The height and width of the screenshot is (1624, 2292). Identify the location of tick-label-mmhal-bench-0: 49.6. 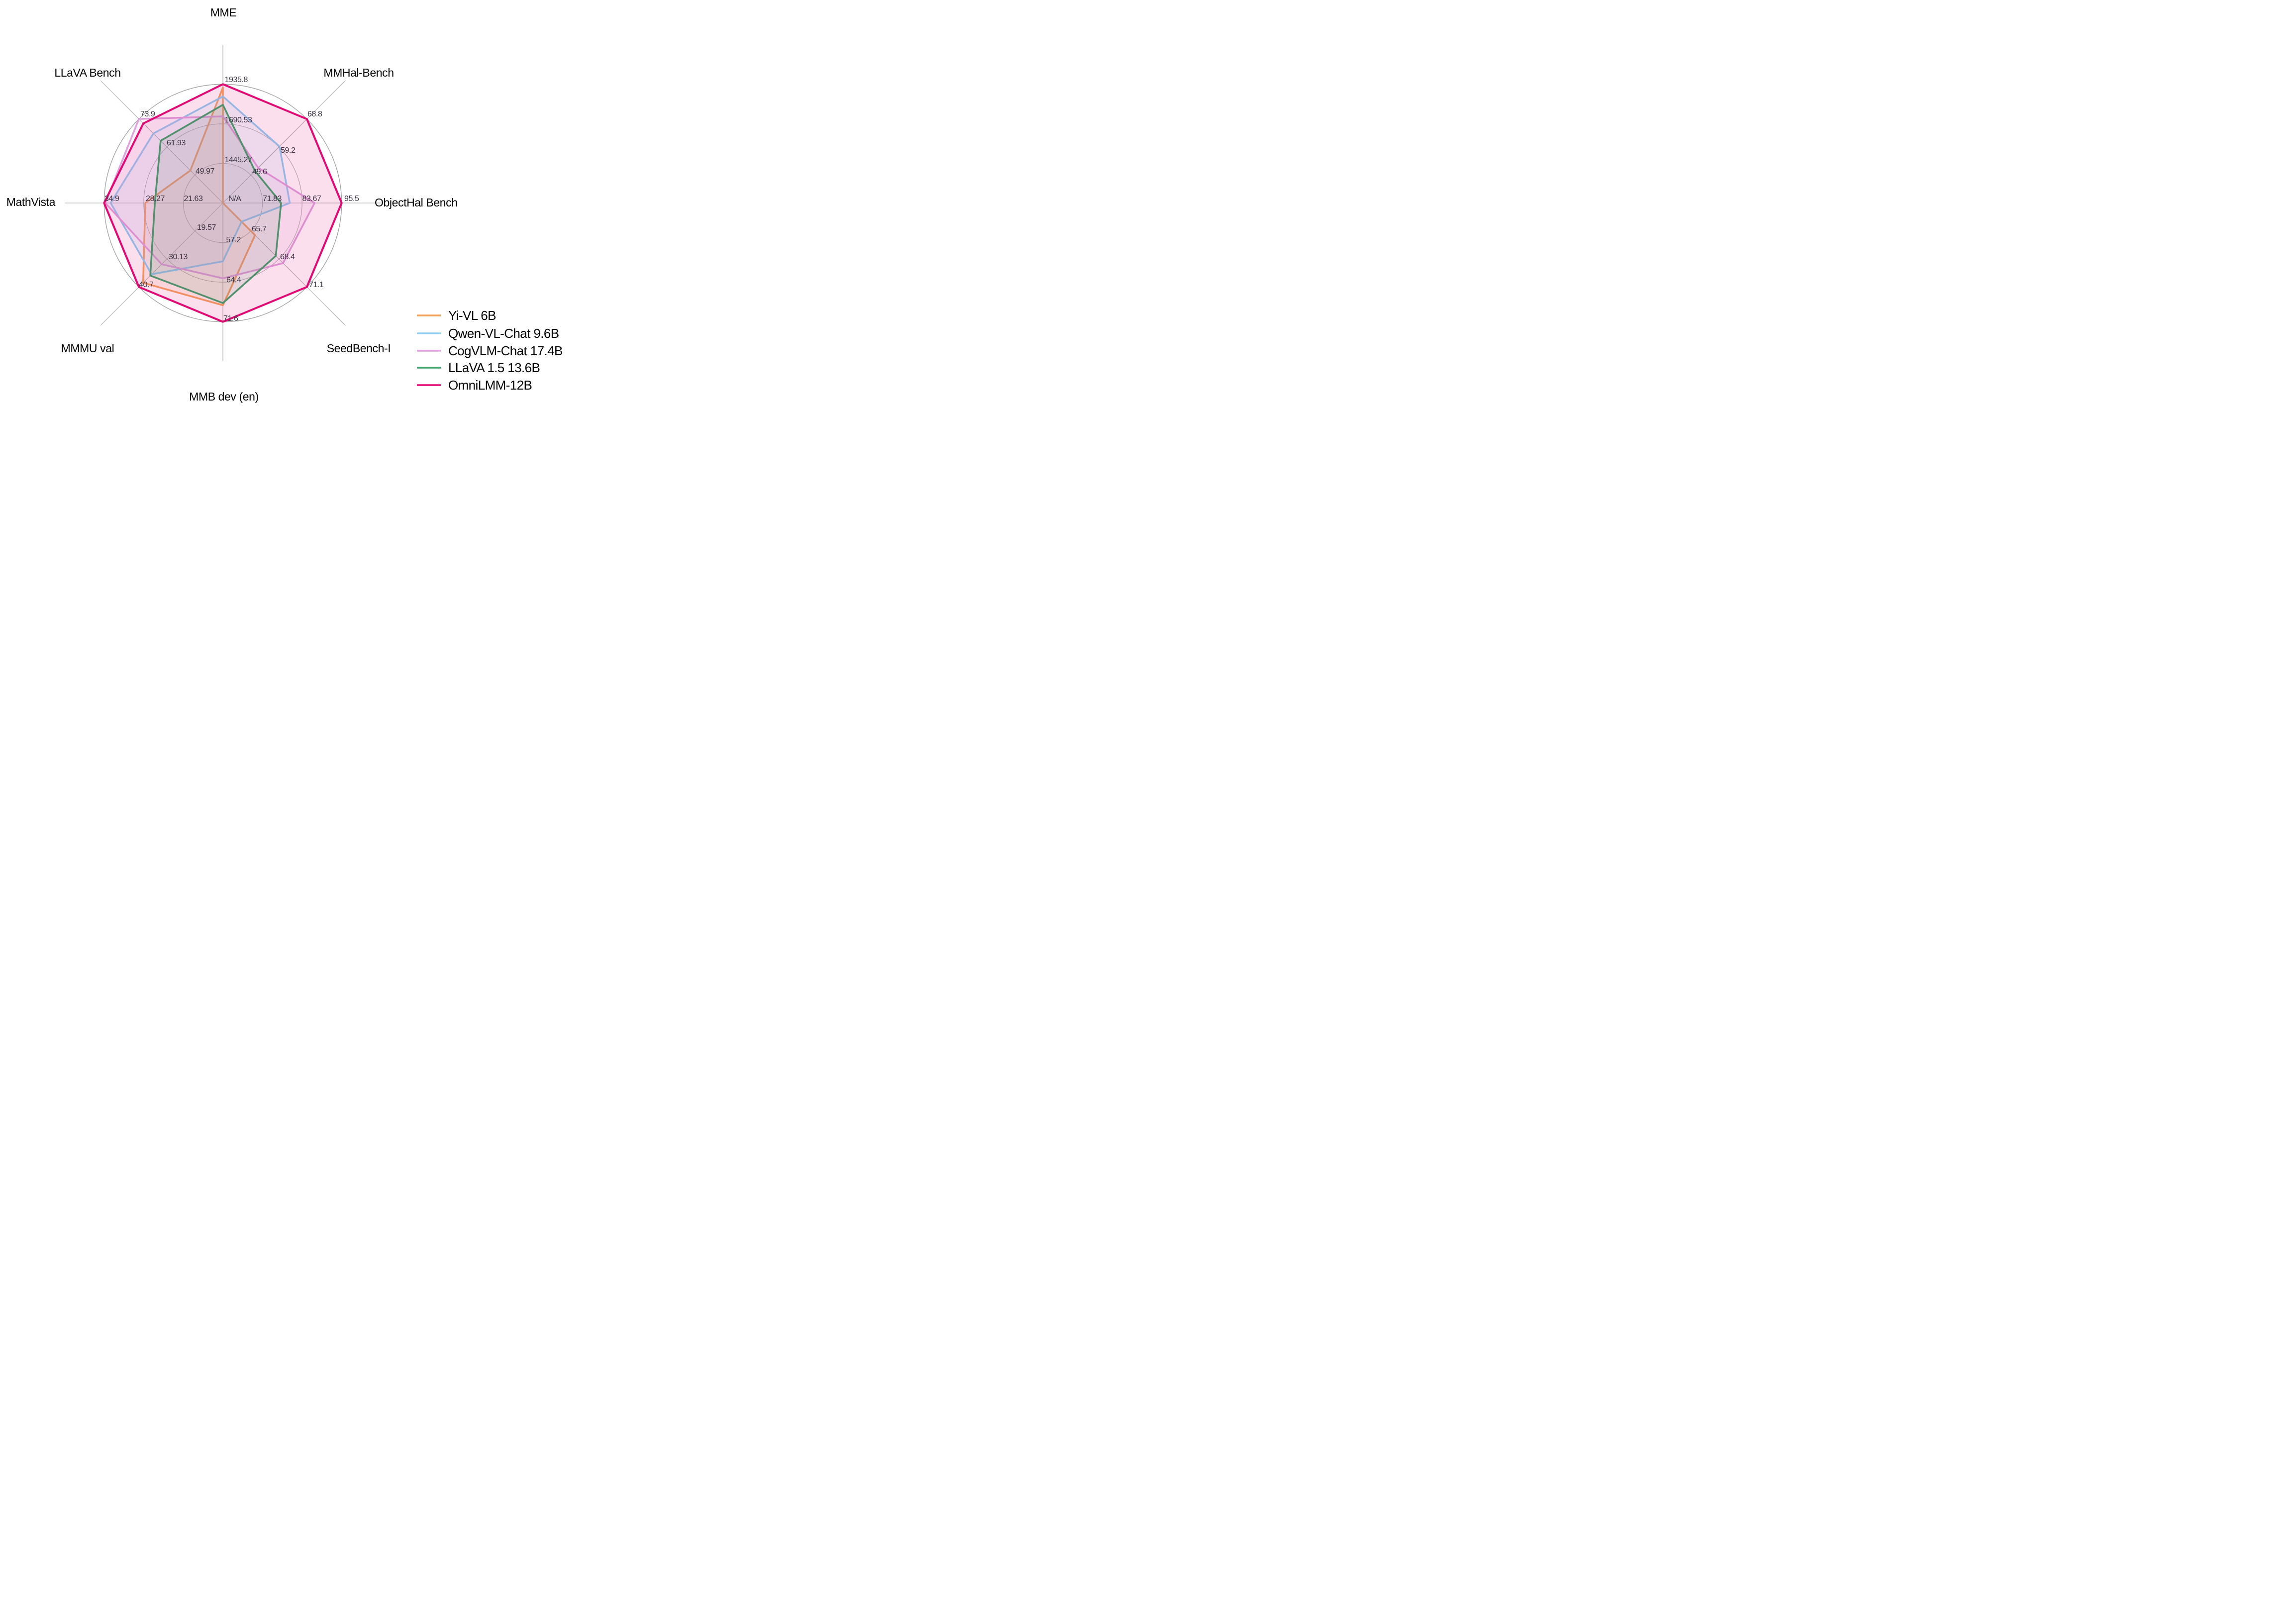
(259, 172).